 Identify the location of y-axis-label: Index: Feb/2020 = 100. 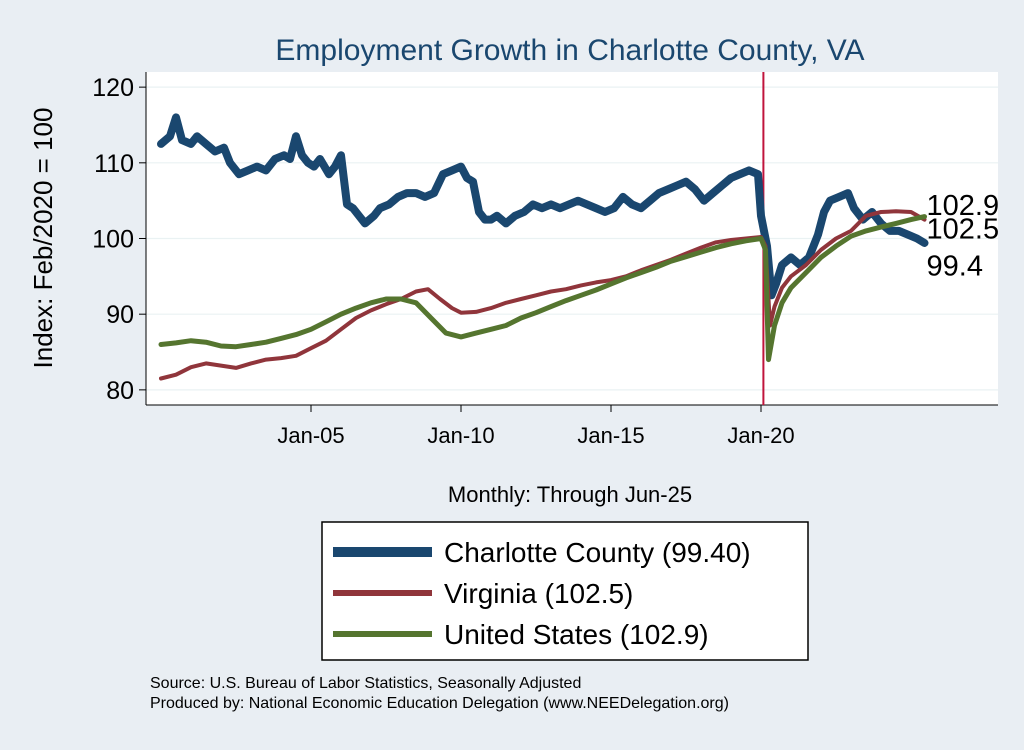
(43, 238).